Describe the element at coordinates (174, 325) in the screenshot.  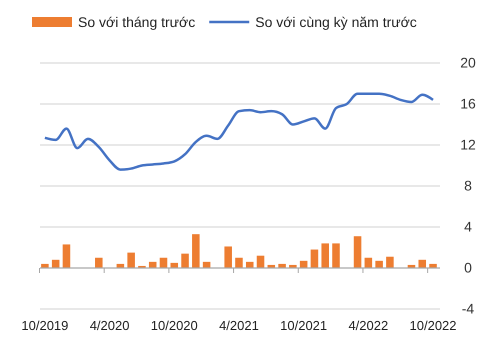
I see `x-tick-label: 10/2020` at that location.